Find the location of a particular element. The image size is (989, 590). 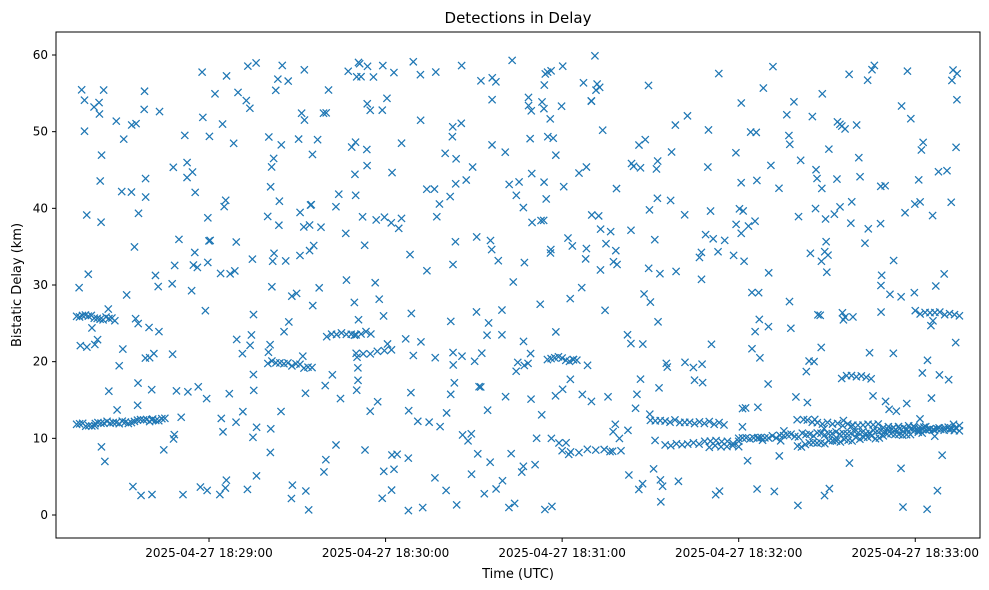

y-axis: 0 10 20 30 40 50 60 is located at coordinates (44, 285).